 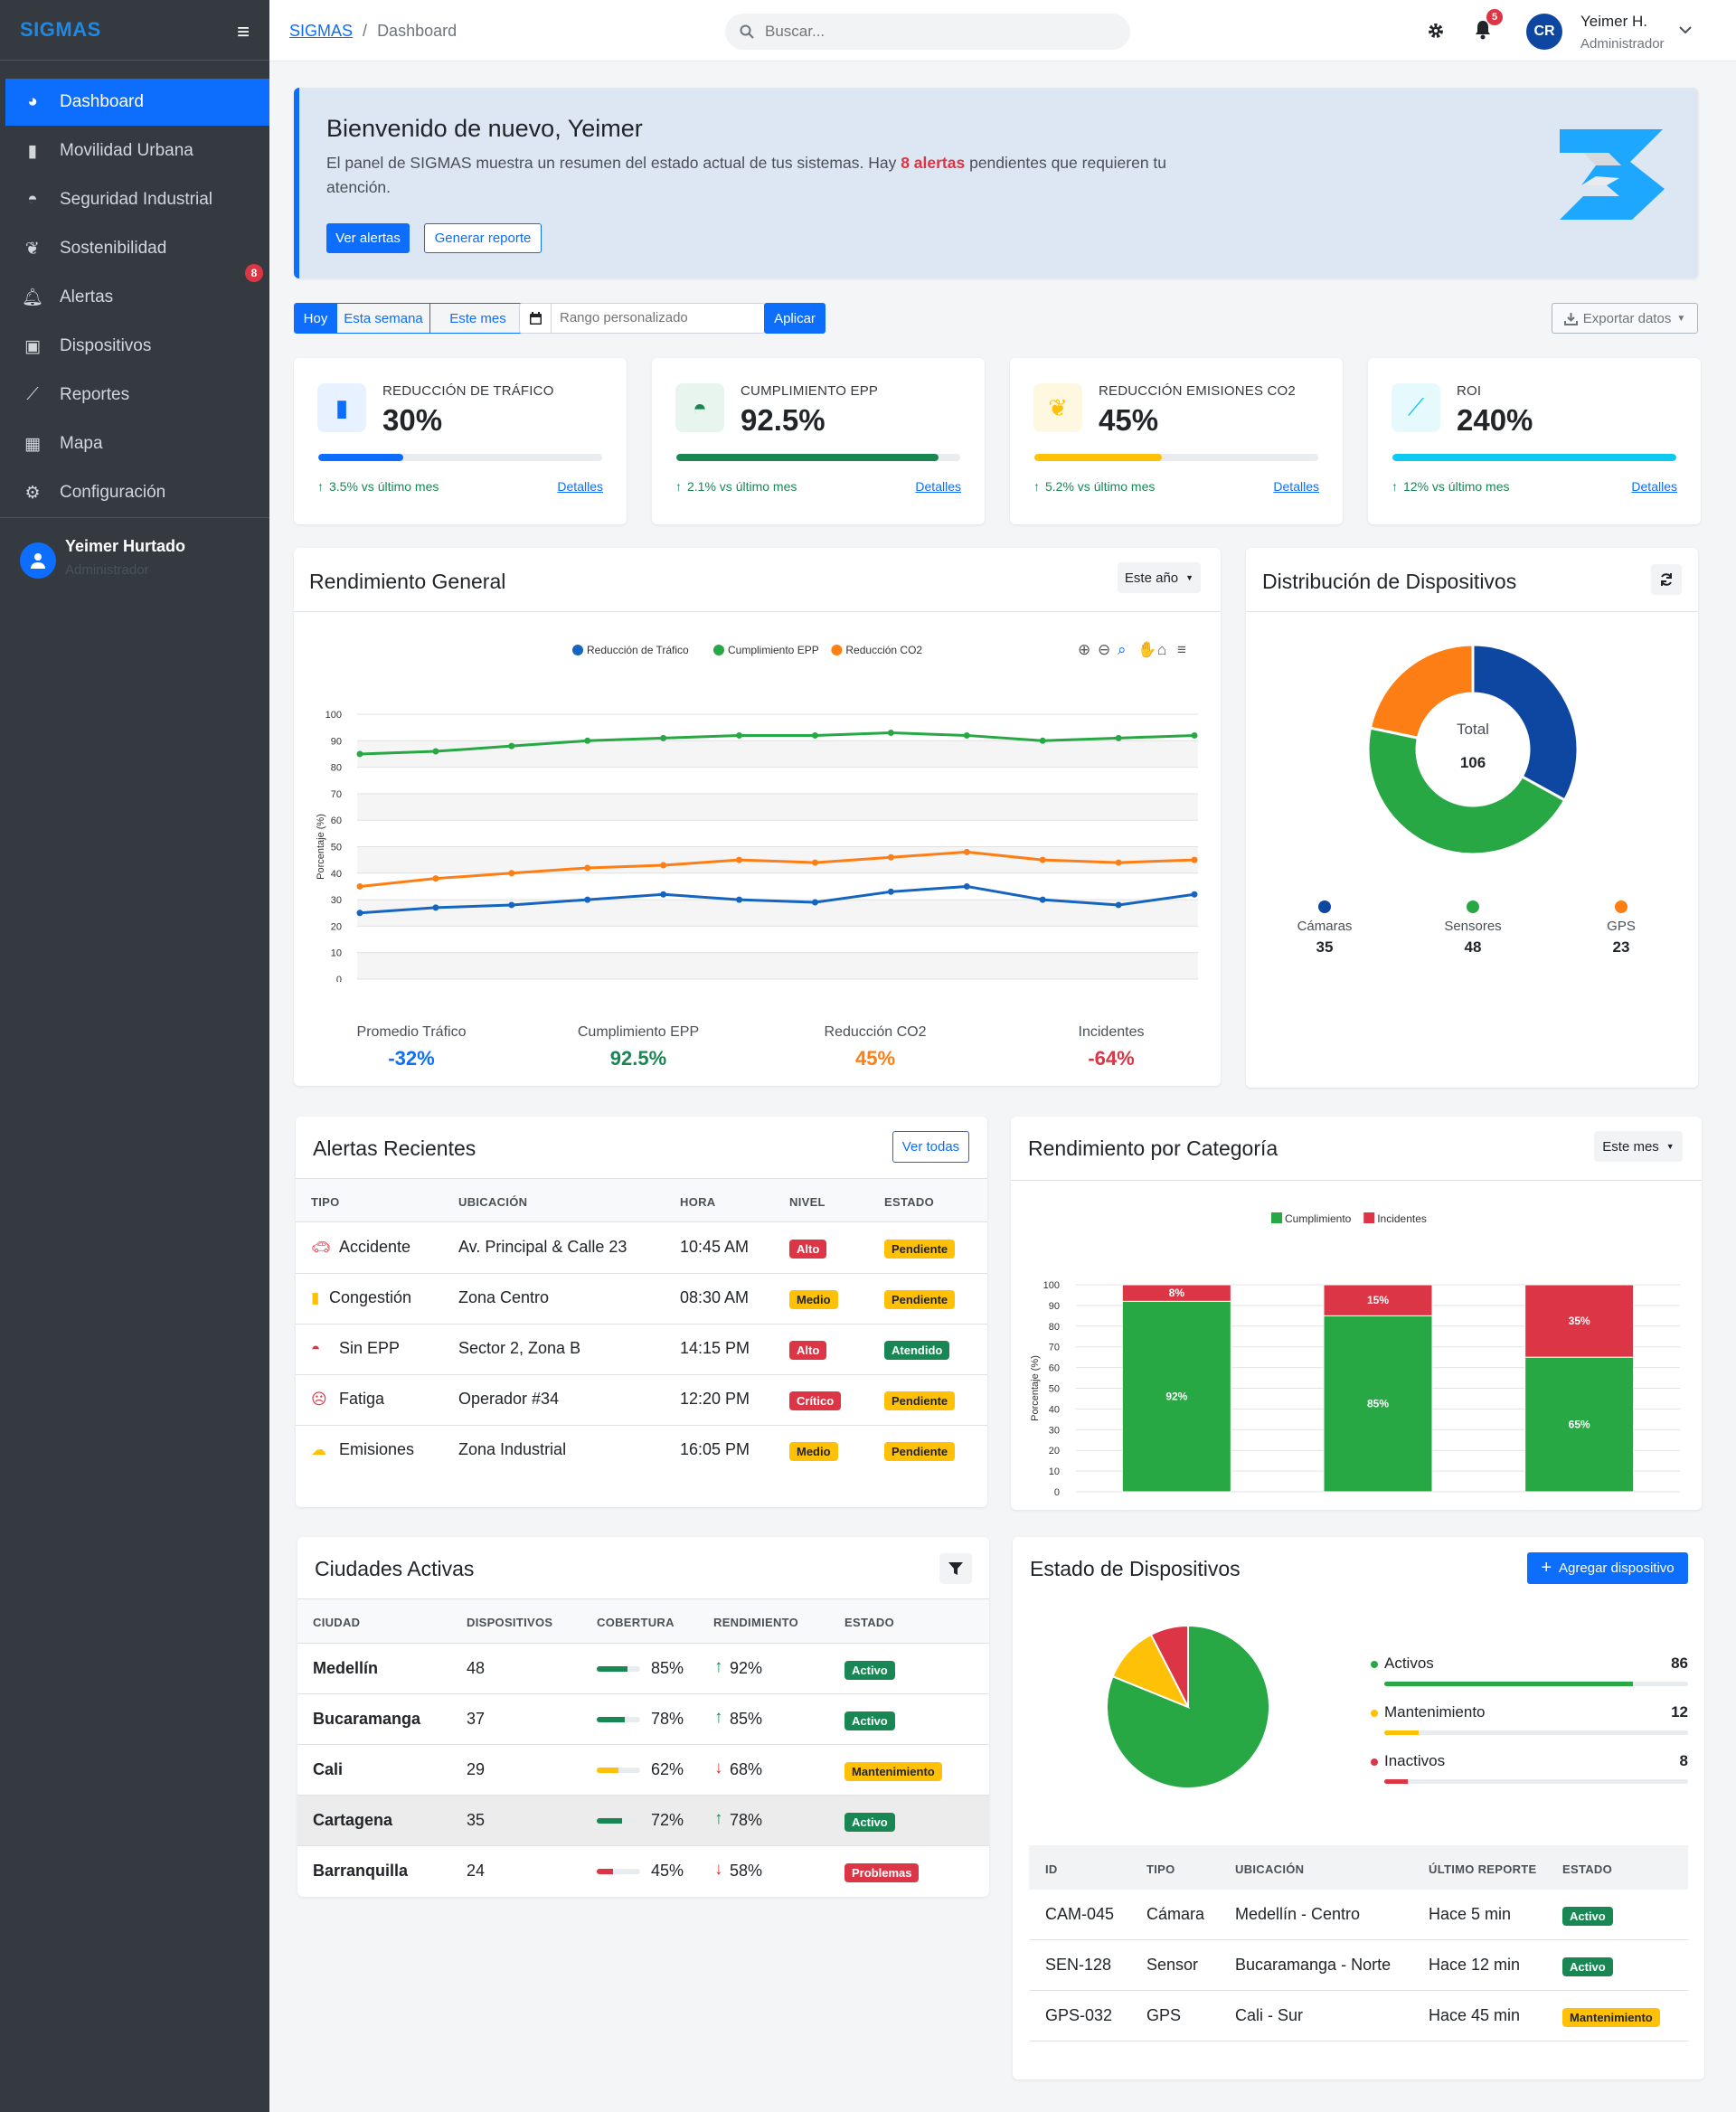 What do you see at coordinates (316, 318) in the screenshot?
I see `filter-today-button: Hoy` at bounding box center [316, 318].